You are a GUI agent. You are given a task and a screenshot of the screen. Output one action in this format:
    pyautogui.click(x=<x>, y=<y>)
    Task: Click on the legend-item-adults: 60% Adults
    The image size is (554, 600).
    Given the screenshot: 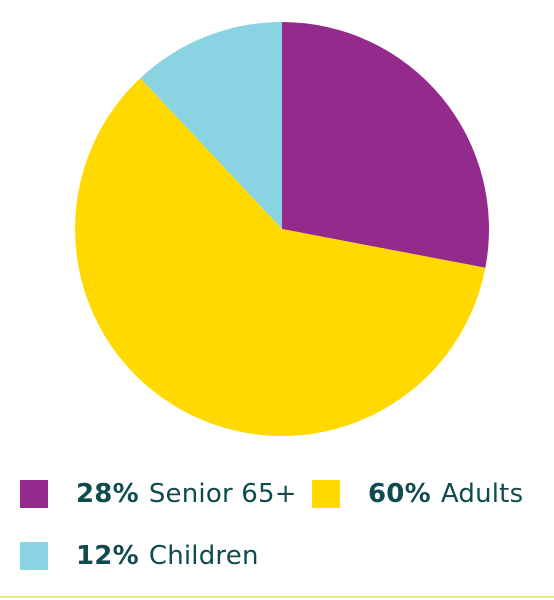 What is the action you would take?
    pyautogui.click(x=417, y=494)
    